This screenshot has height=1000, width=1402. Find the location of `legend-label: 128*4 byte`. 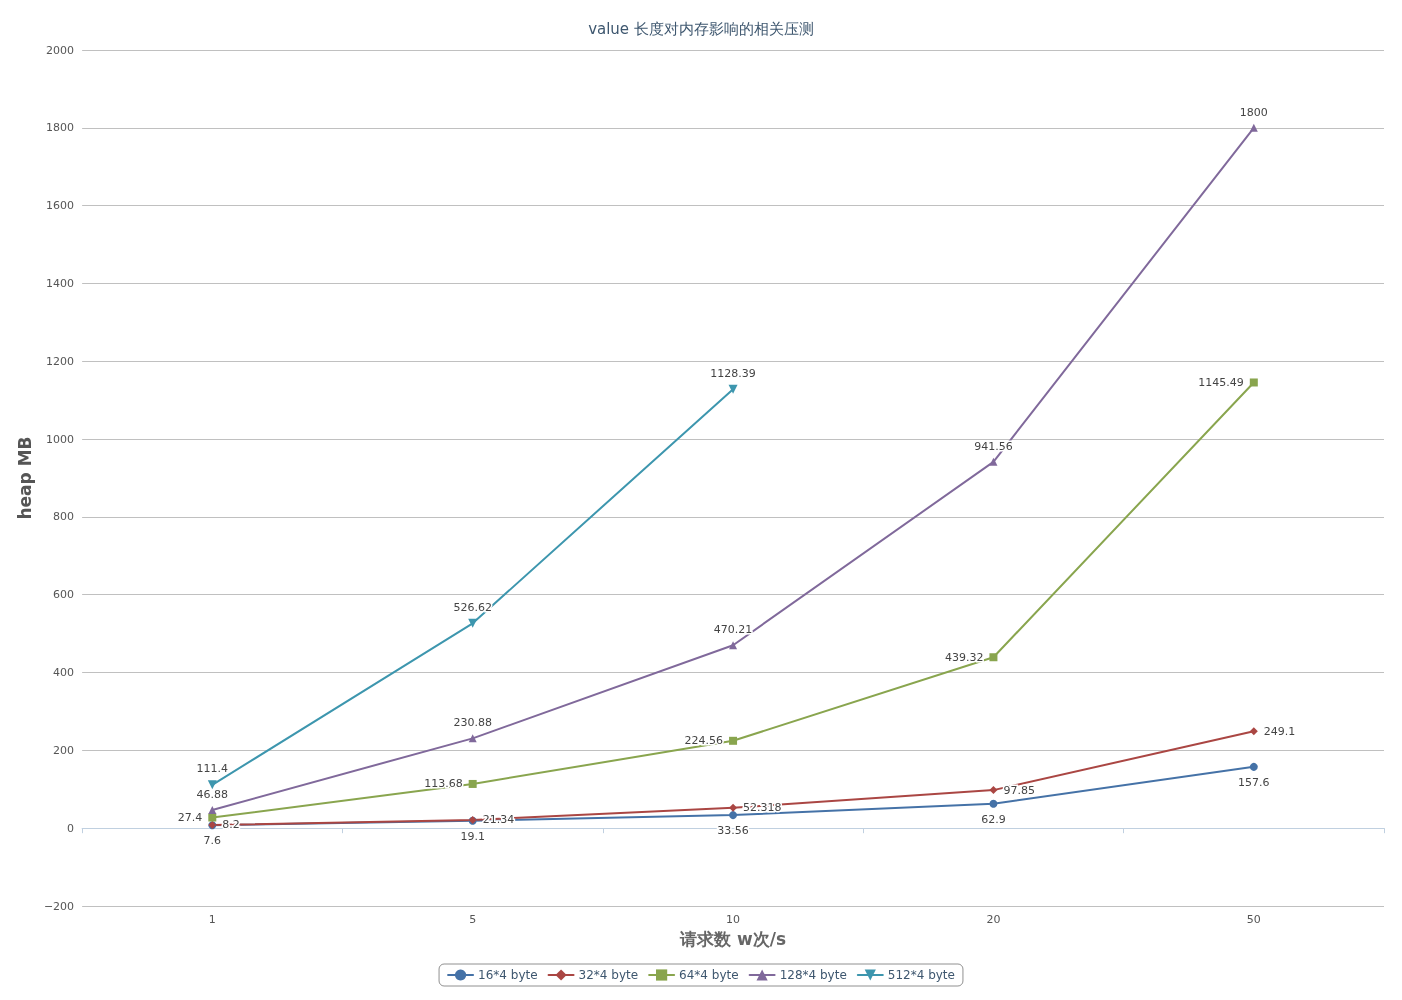

legend-label: 128*4 byte is located at coordinates (813, 975).